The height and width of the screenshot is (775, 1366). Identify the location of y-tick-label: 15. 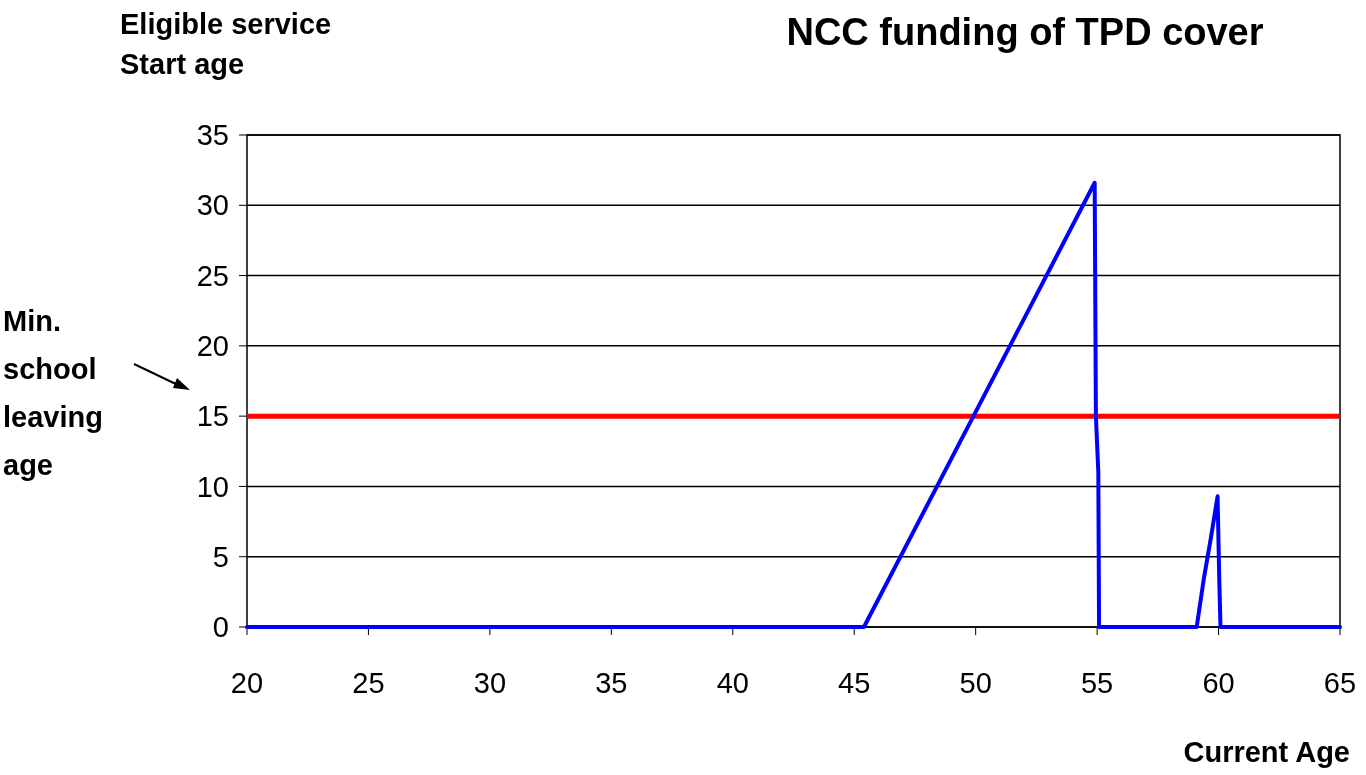
(212, 416).